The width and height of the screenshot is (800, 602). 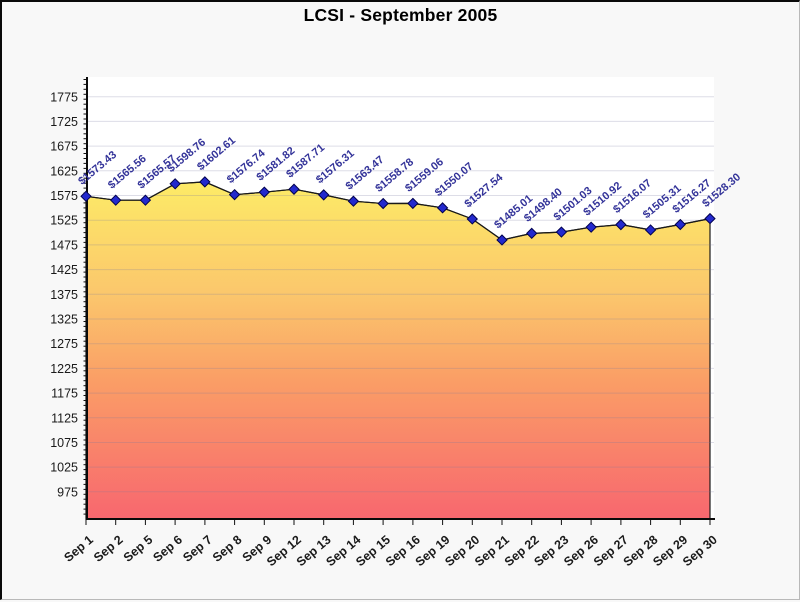 What do you see at coordinates (64, 394) in the screenshot?
I see `y-tick-label: 1175` at bounding box center [64, 394].